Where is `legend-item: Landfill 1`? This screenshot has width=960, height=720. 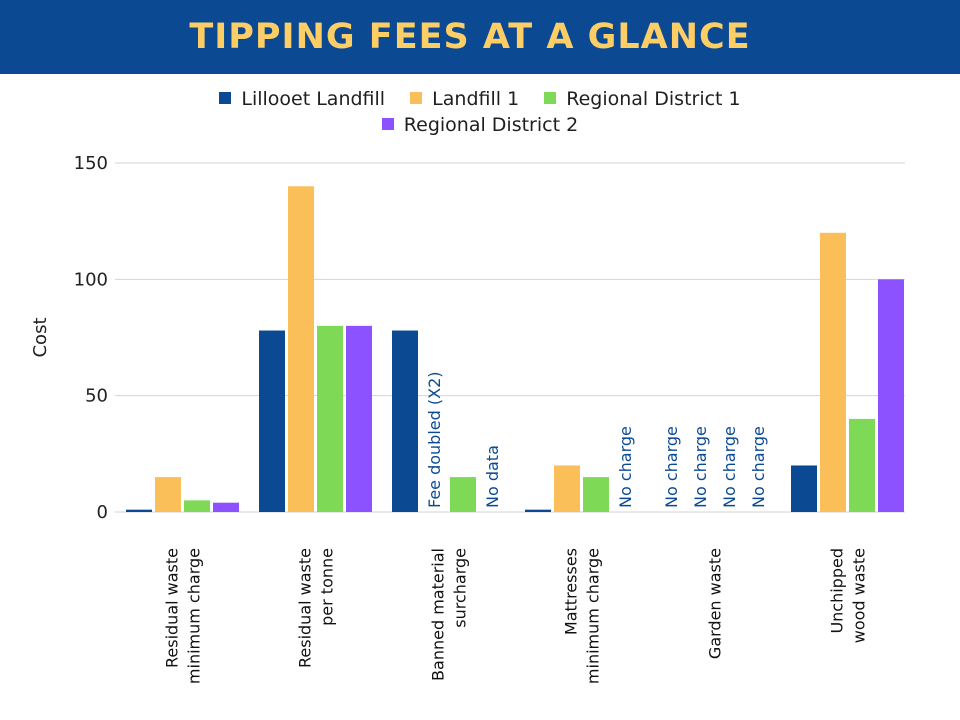 legend-item: Landfill 1 is located at coordinates (464, 99).